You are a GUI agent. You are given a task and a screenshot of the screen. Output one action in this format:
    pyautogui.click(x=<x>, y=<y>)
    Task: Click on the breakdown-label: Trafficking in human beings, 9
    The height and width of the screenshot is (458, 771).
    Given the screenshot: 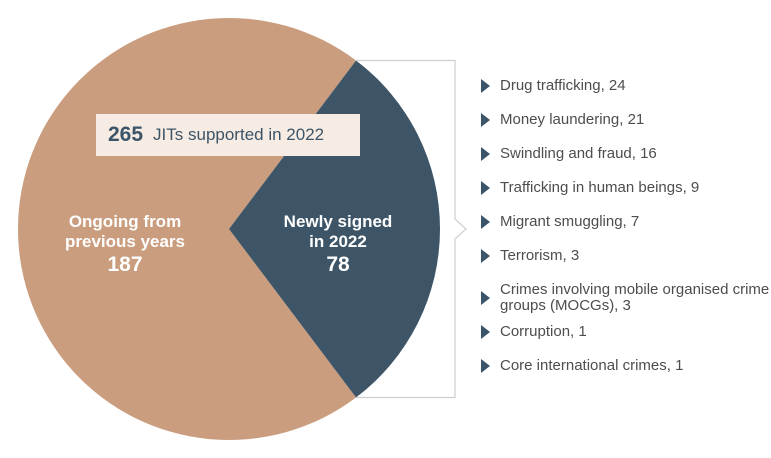 What is the action you would take?
    pyautogui.click(x=600, y=187)
    